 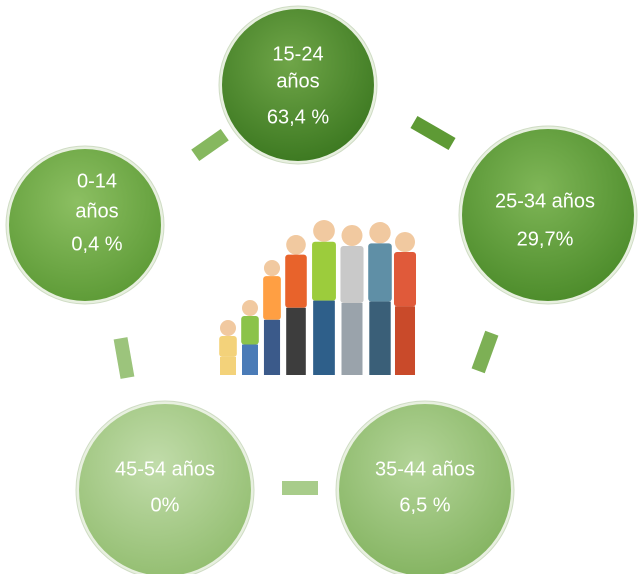 I want to click on node-label: 29,7%, so click(x=545, y=239).